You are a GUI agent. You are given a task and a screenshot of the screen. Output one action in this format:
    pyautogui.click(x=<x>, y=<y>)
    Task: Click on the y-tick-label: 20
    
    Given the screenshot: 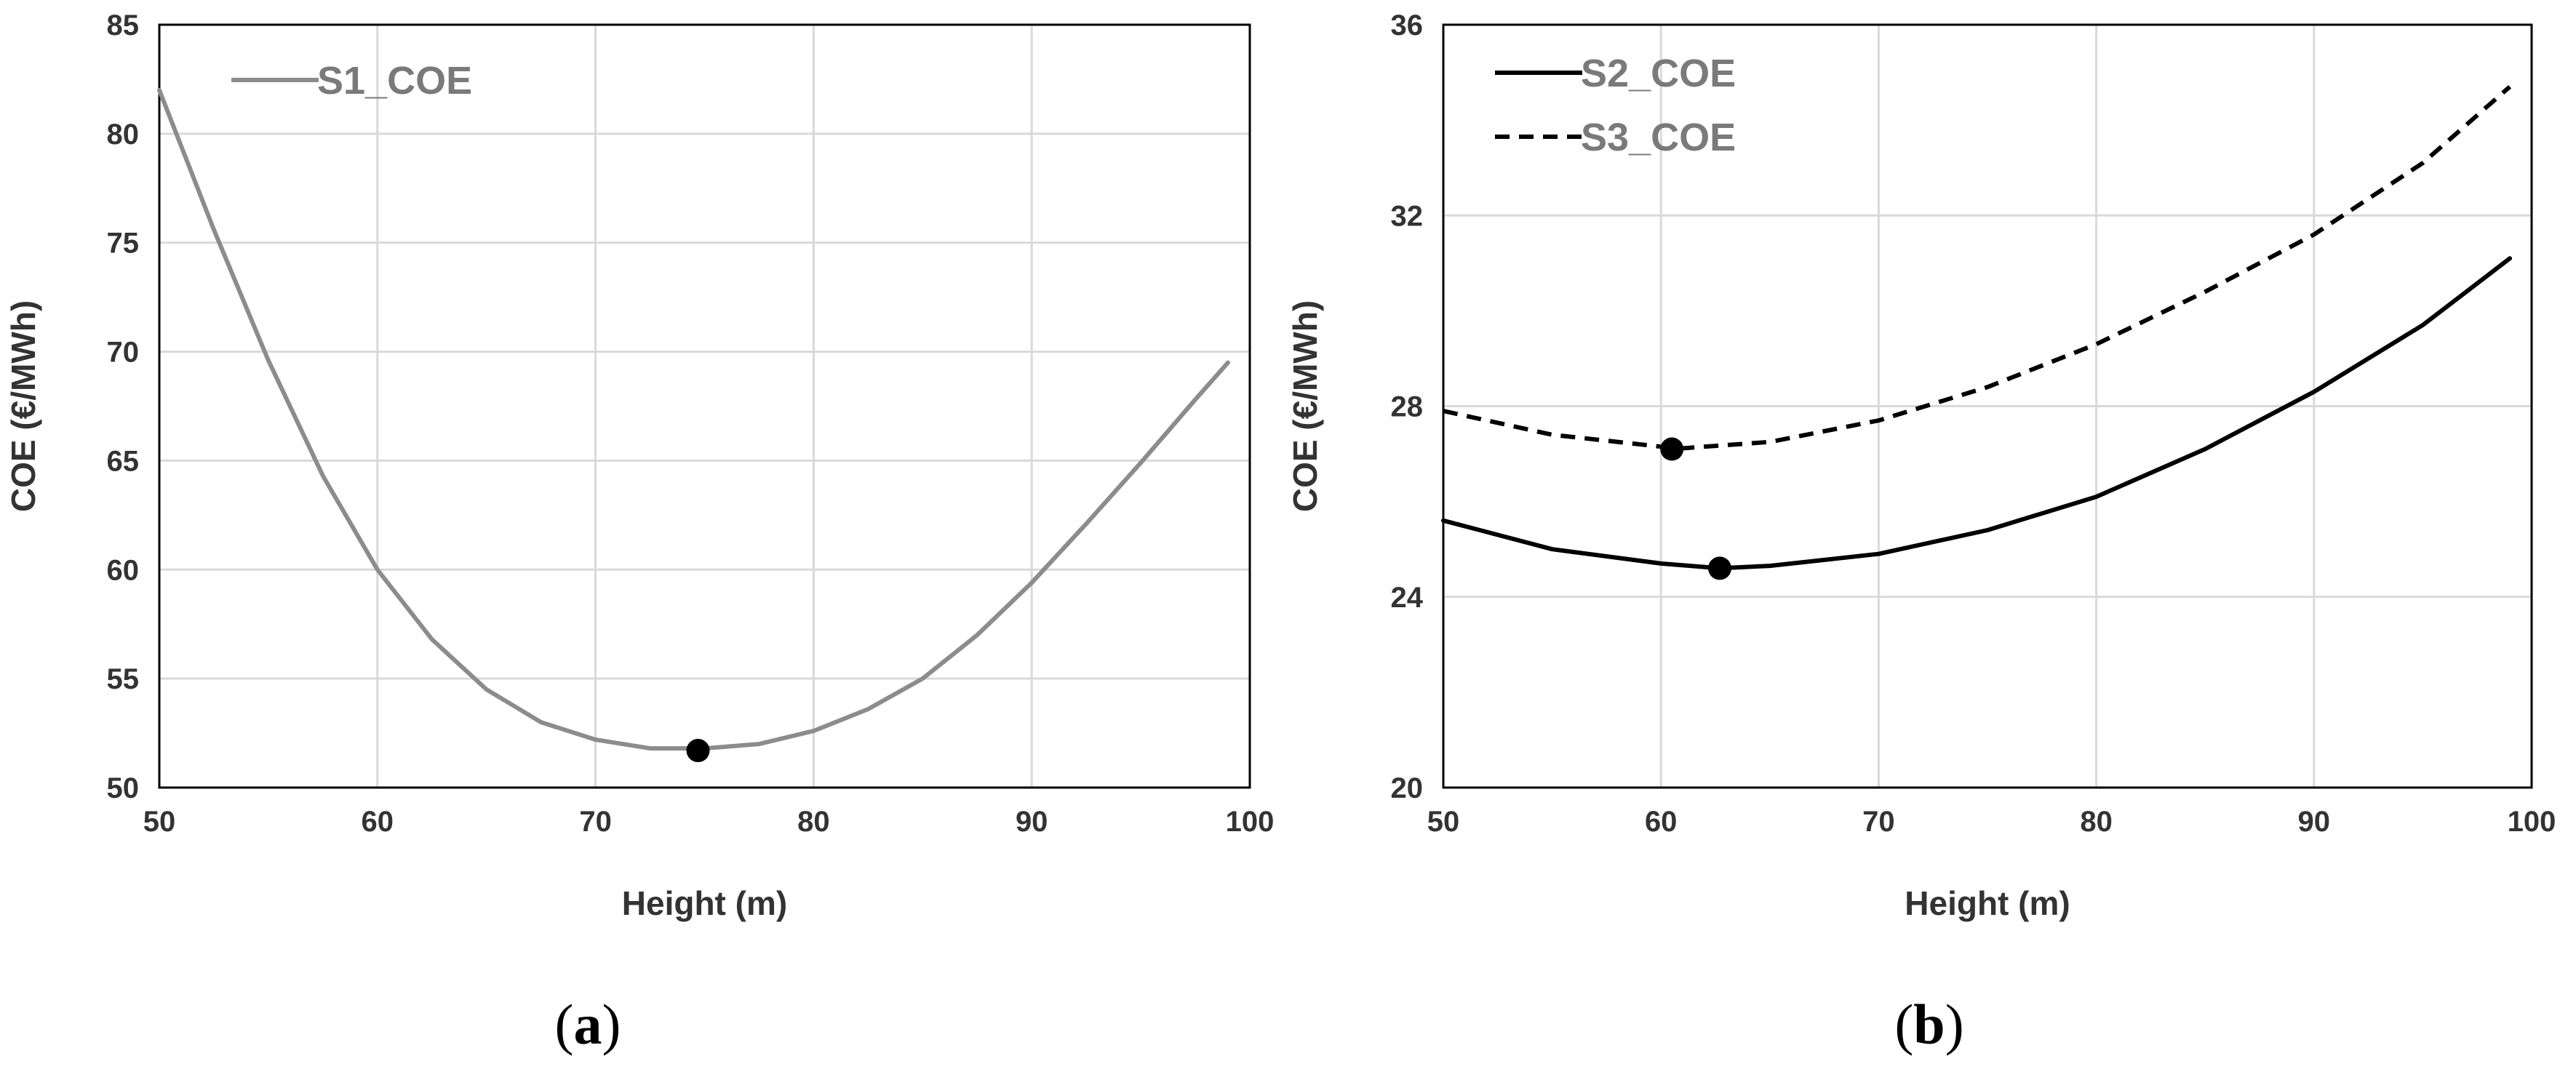 What is the action you would take?
    pyautogui.click(x=1407, y=788)
    